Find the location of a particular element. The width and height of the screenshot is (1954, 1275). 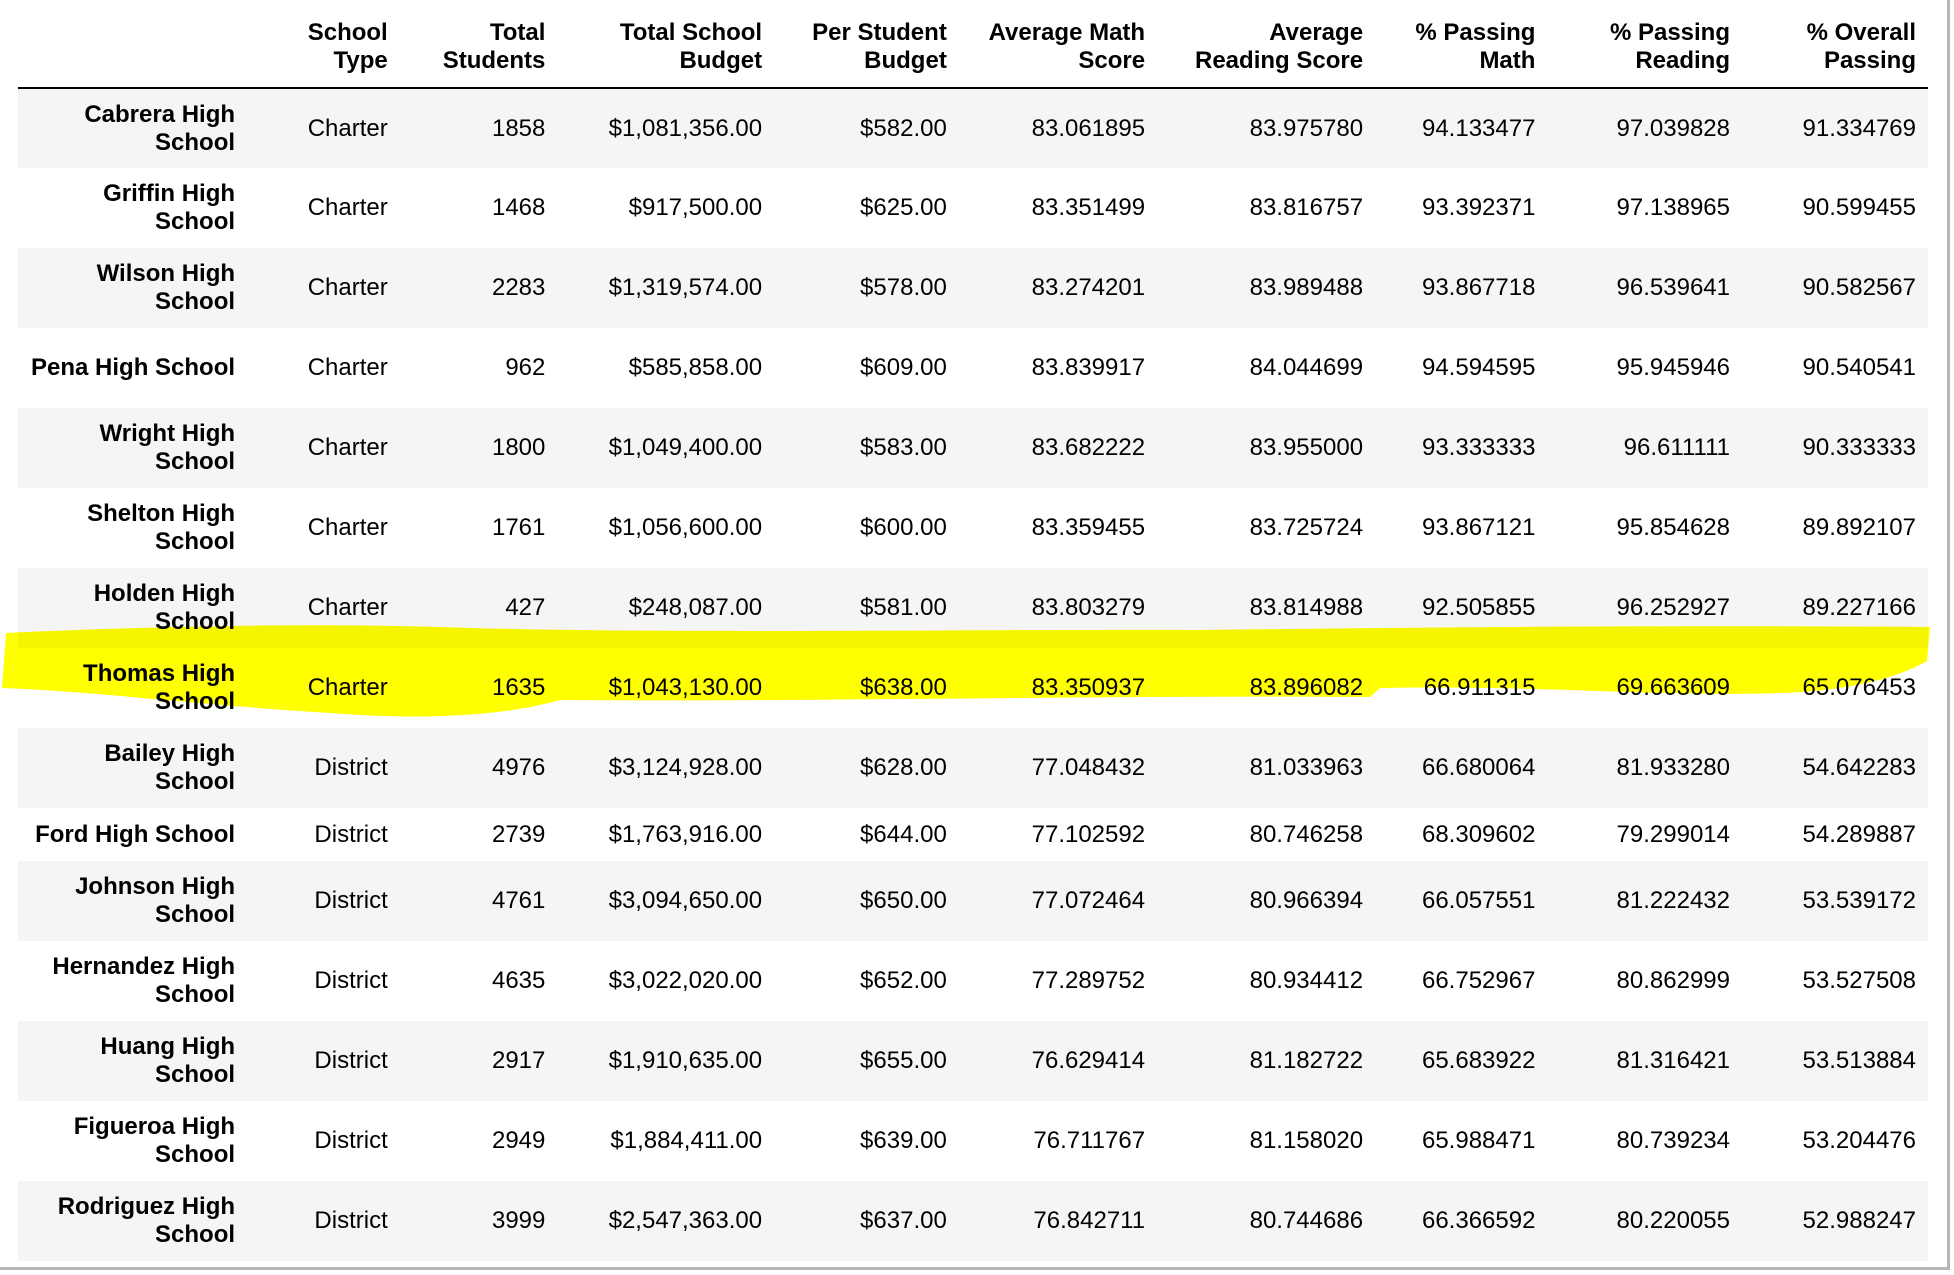

cell-total-students: 1468 is located at coordinates (518, 207).